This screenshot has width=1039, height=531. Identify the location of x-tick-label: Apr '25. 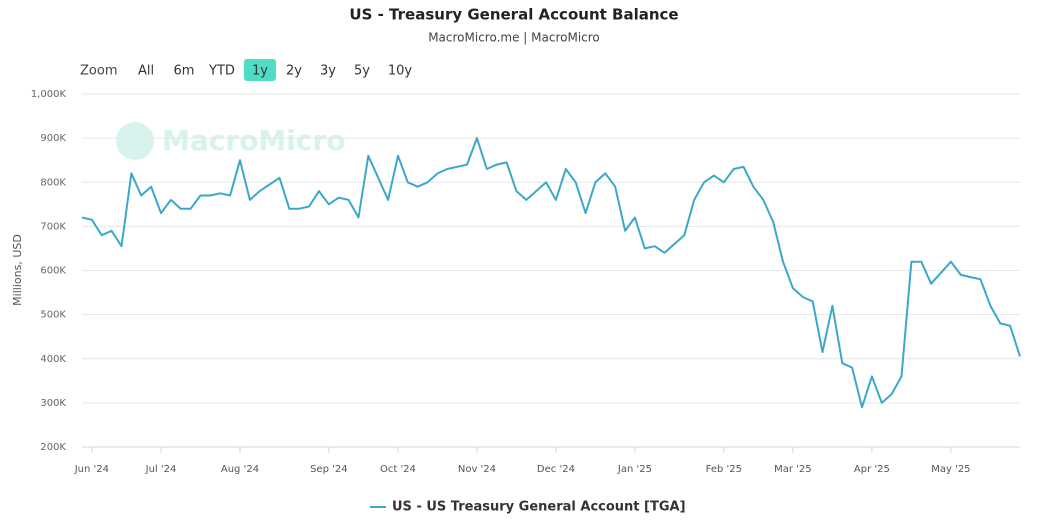
(872, 469).